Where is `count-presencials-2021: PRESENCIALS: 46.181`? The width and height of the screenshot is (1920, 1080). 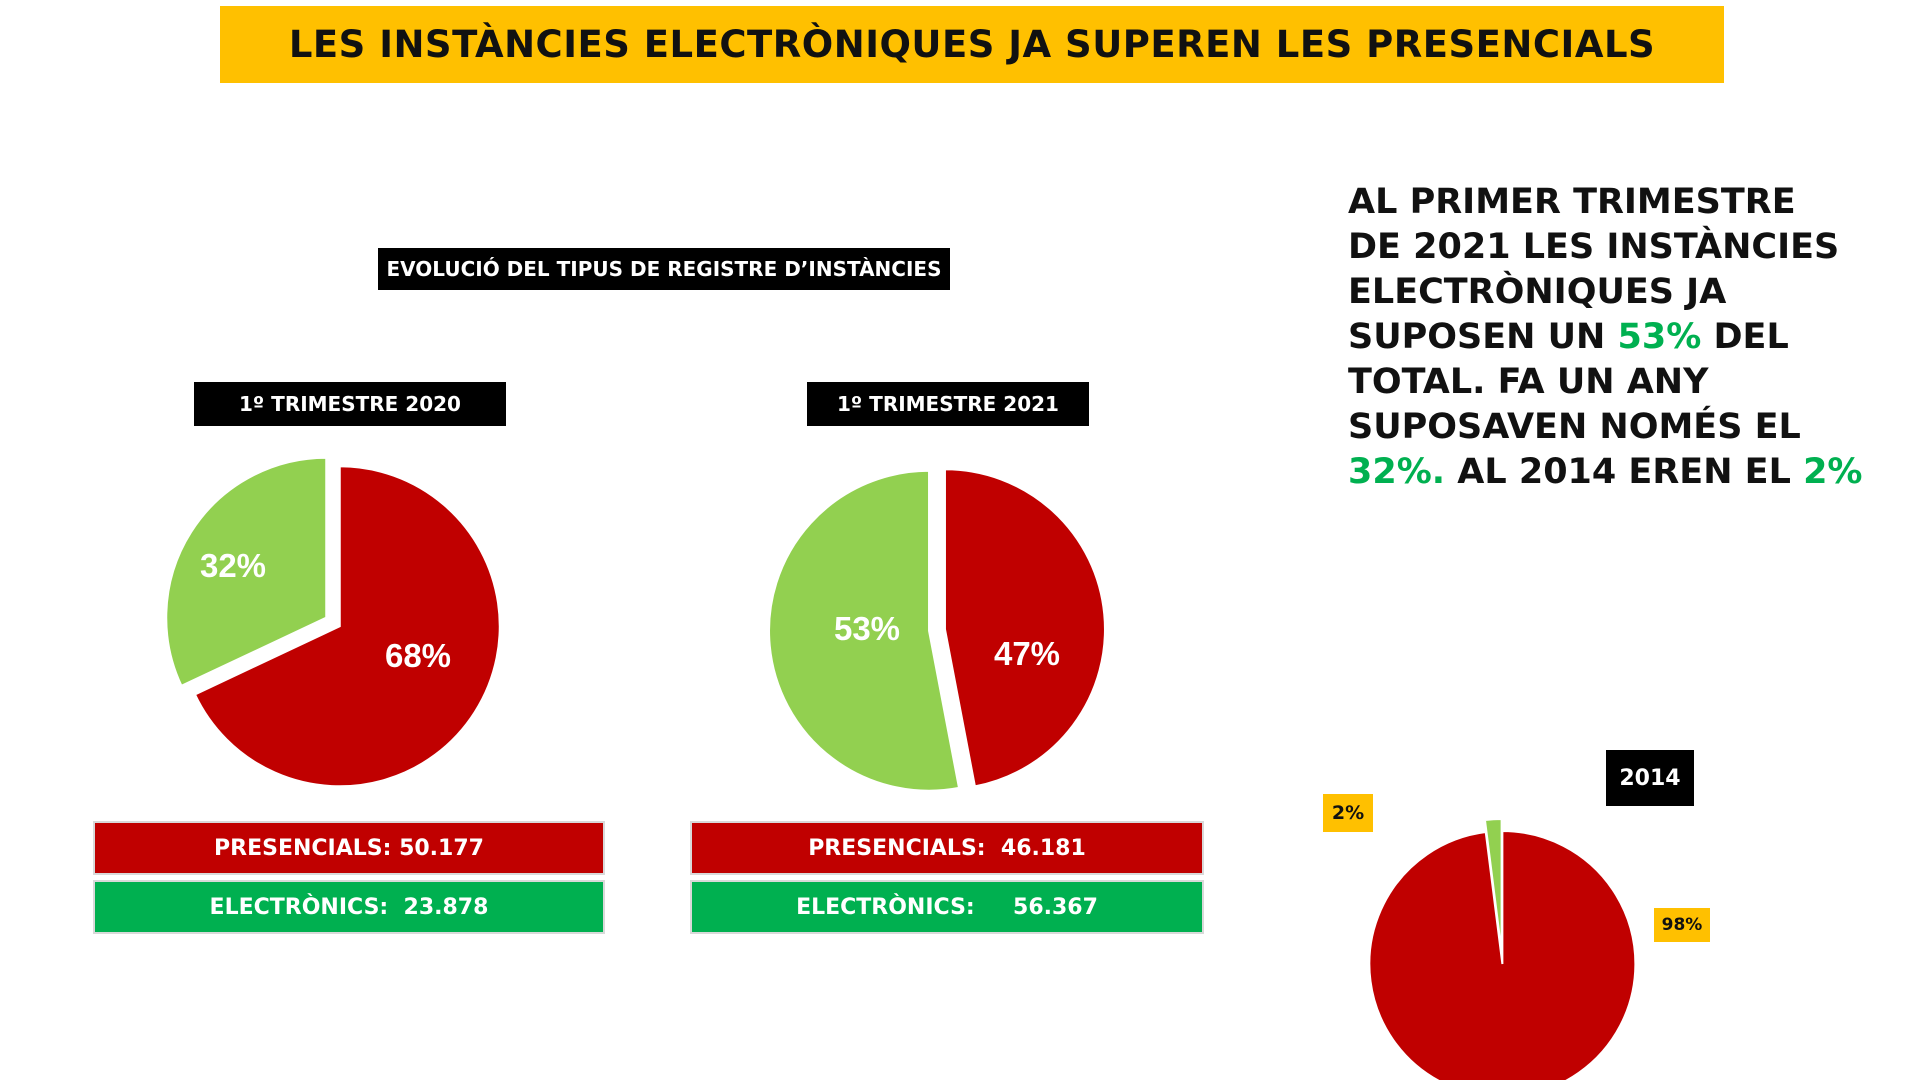
count-presencials-2021: PRESENCIALS: 46.181 is located at coordinates (947, 848).